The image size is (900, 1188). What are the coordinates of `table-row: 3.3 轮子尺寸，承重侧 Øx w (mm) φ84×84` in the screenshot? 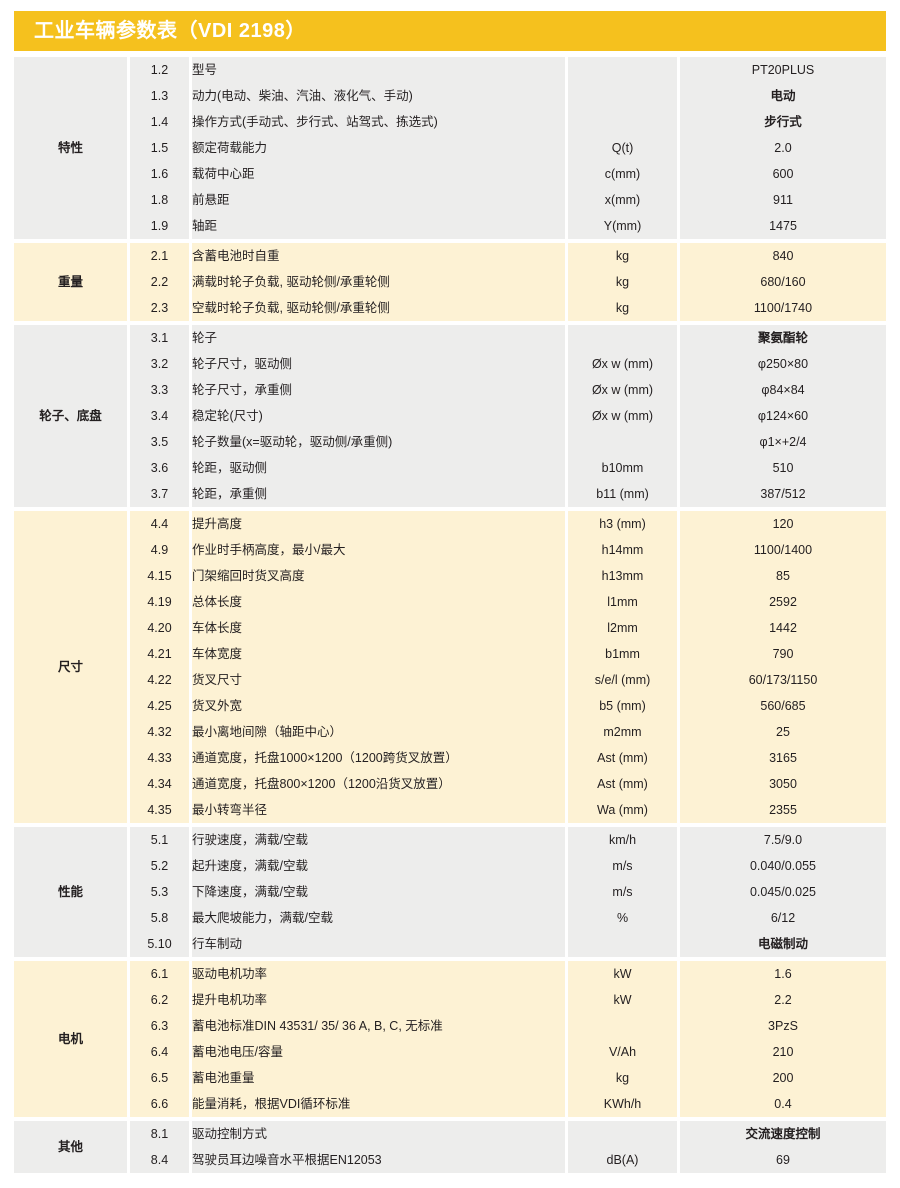 It's located at (450, 390).